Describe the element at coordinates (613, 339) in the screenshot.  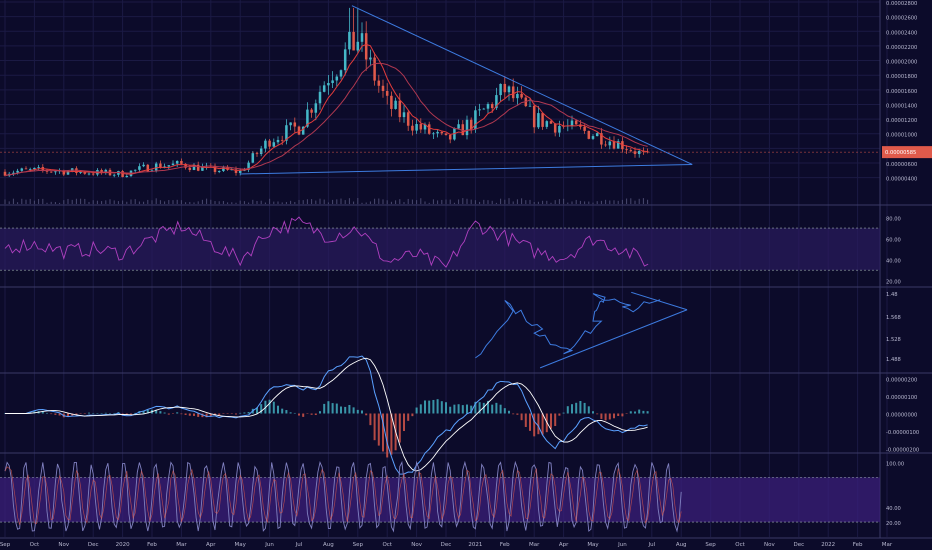
I see `ratio-trend-lower` at that location.